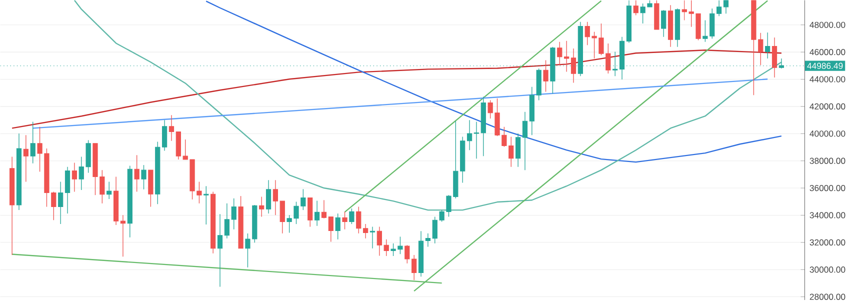  I want to click on y-tick-label: 30000.00, so click(828, 269).